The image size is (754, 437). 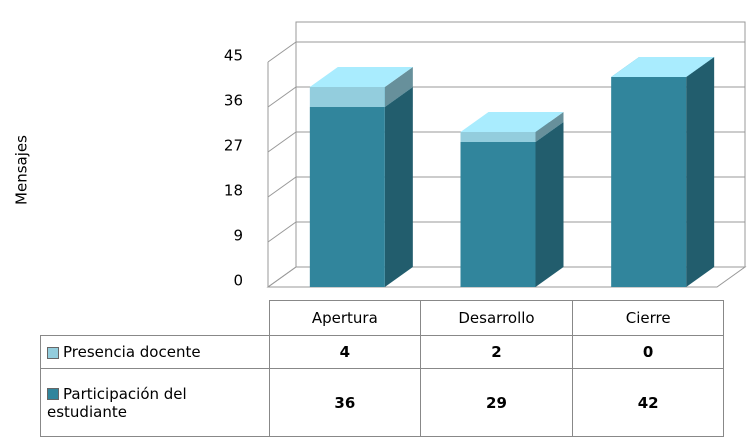 What do you see at coordinates (345, 318) in the screenshot?
I see `x-tick-label: Apertura` at bounding box center [345, 318].